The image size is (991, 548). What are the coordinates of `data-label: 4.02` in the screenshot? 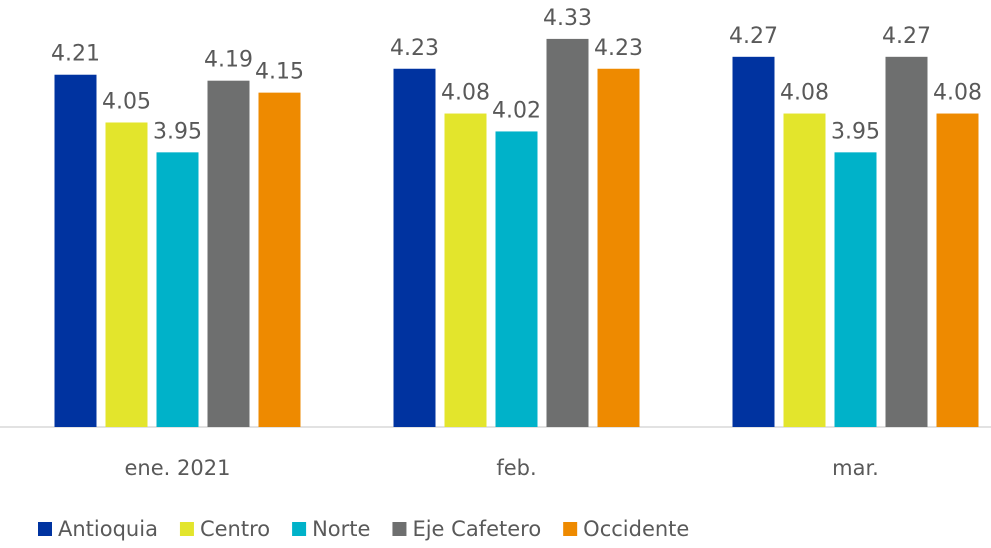 It's located at (516, 110).